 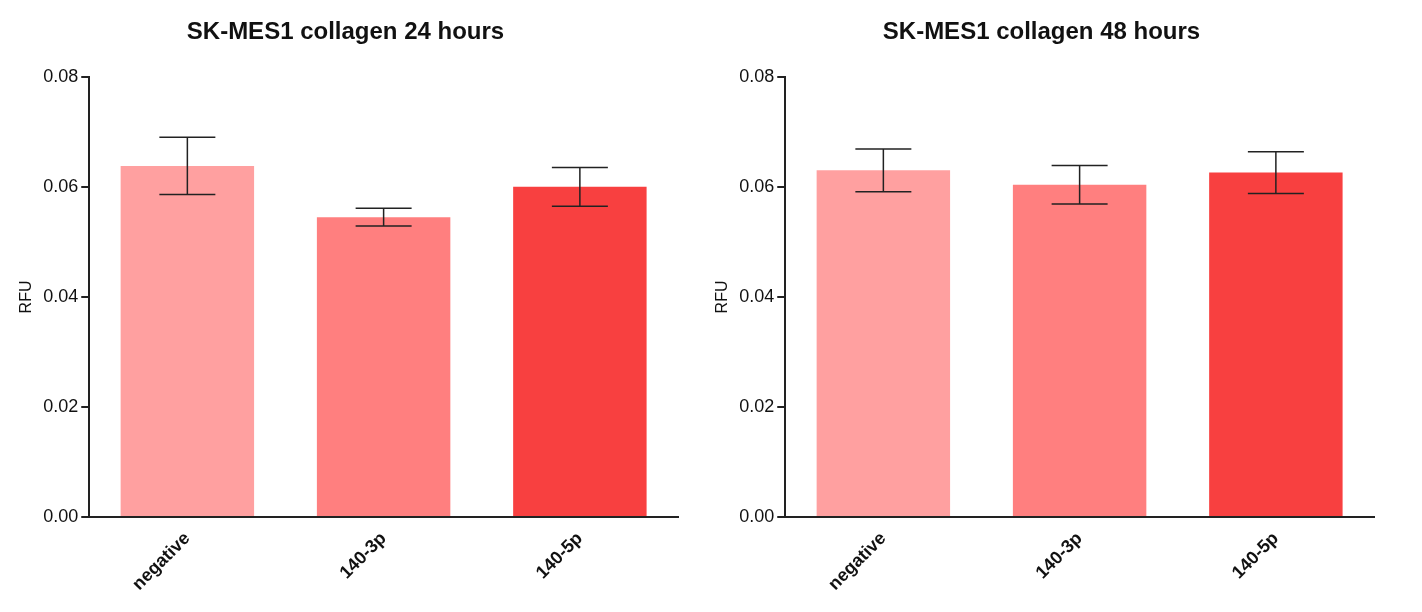 What do you see at coordinates (1041, 31) in the screenshot?
I see `chart-title: SK-MES1 collagen 48 hours` at bounding box center [1041, 31].